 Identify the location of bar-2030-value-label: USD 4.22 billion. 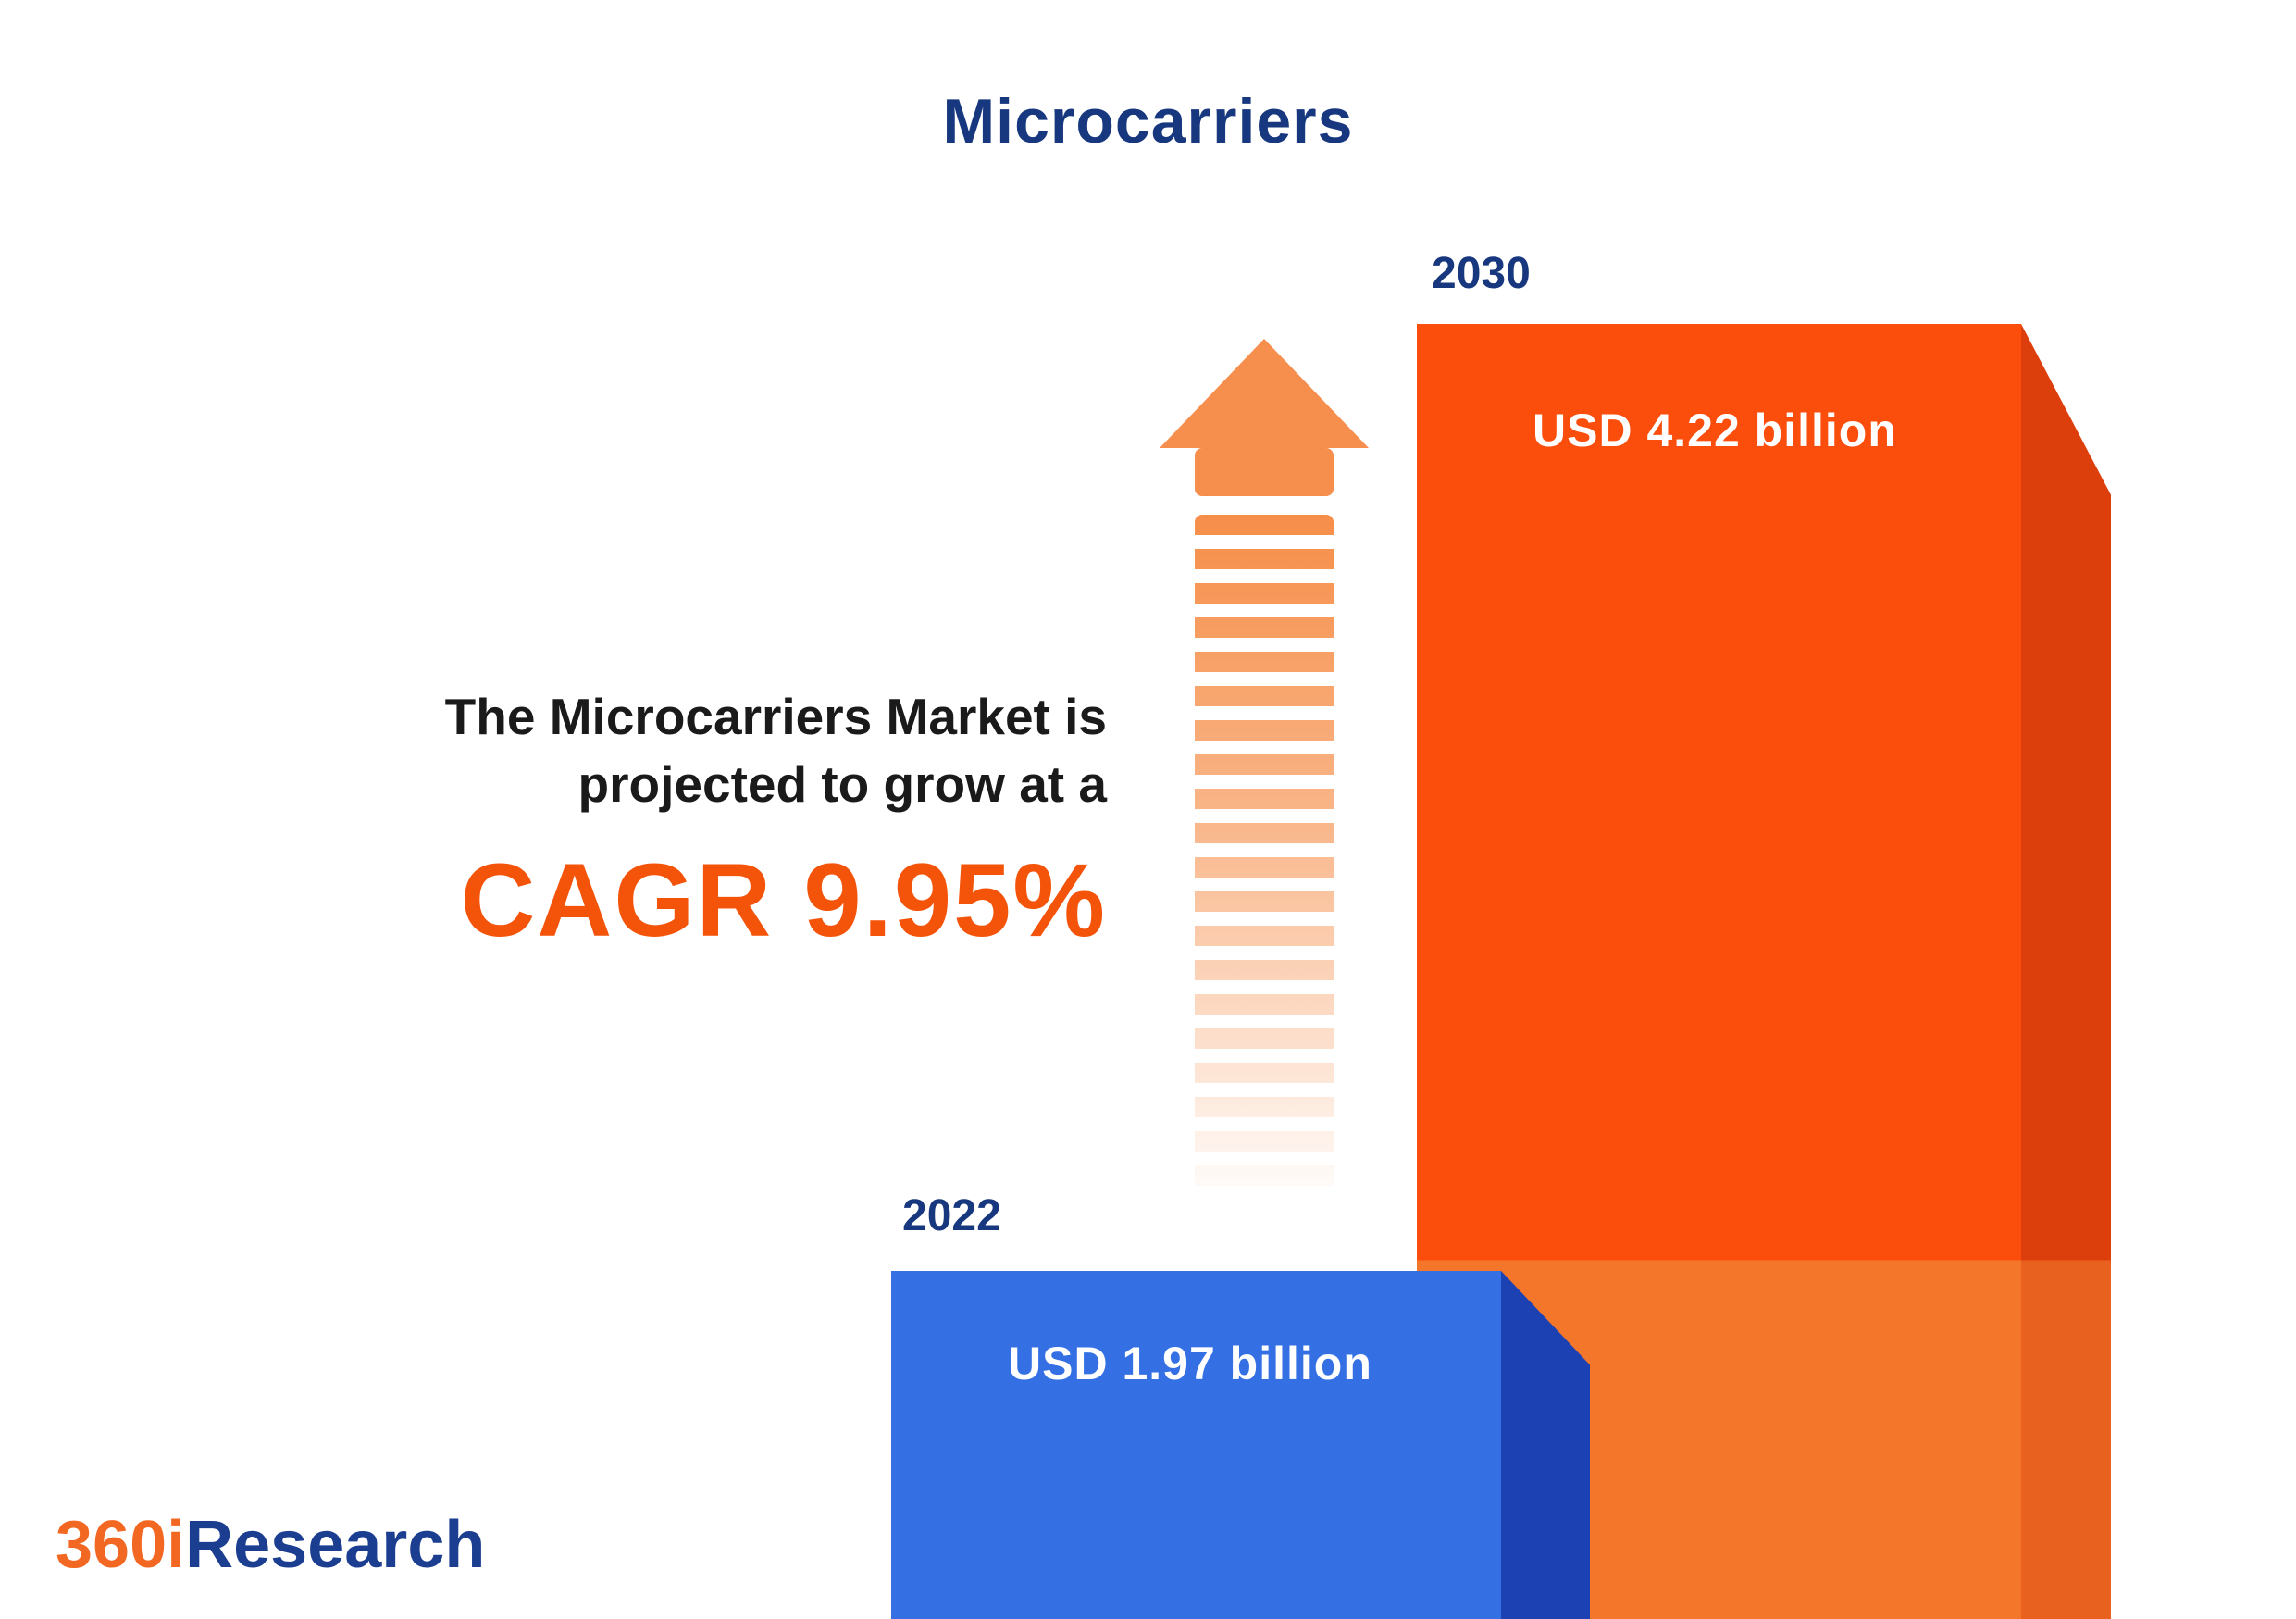
(1715, 431).